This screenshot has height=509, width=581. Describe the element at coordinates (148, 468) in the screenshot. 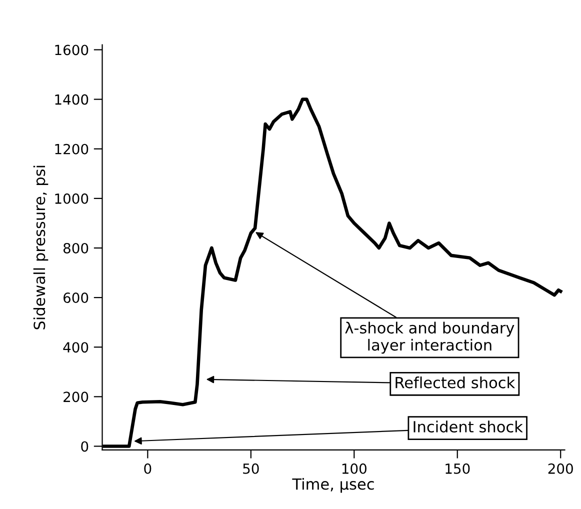

I see `x-tick-label: 0` at that location.